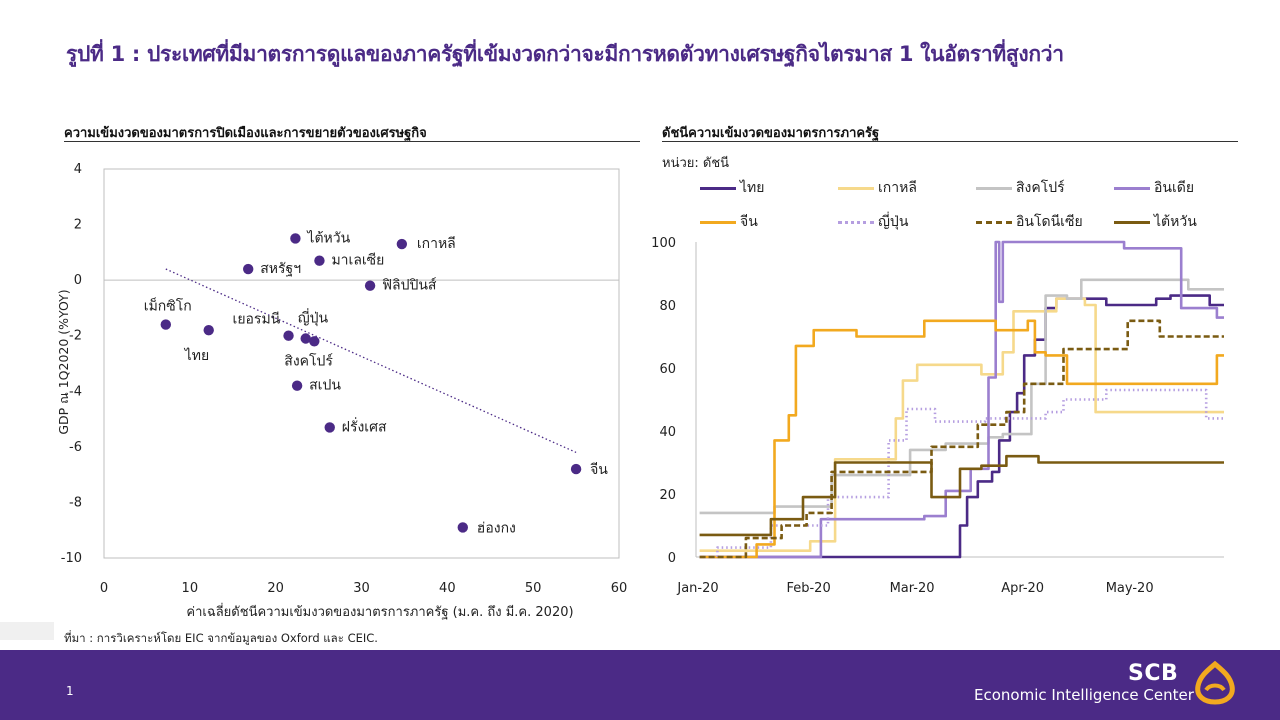  I want to click on scatter-y-tick: 4, so click(78, 169).